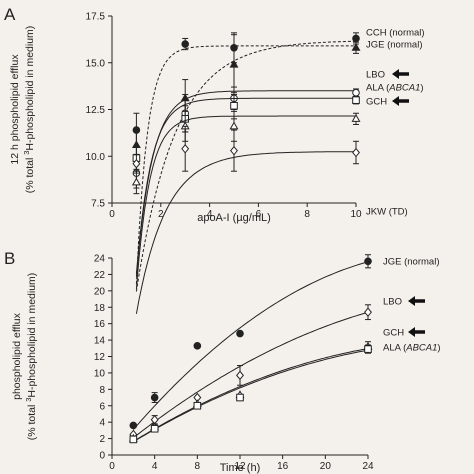 This screenshot has width=474, height=474. What do you see at coordinates (96, 157) in the screenshot?
I see `y-tick-label: 10.0` at bounding box center [96, 157].